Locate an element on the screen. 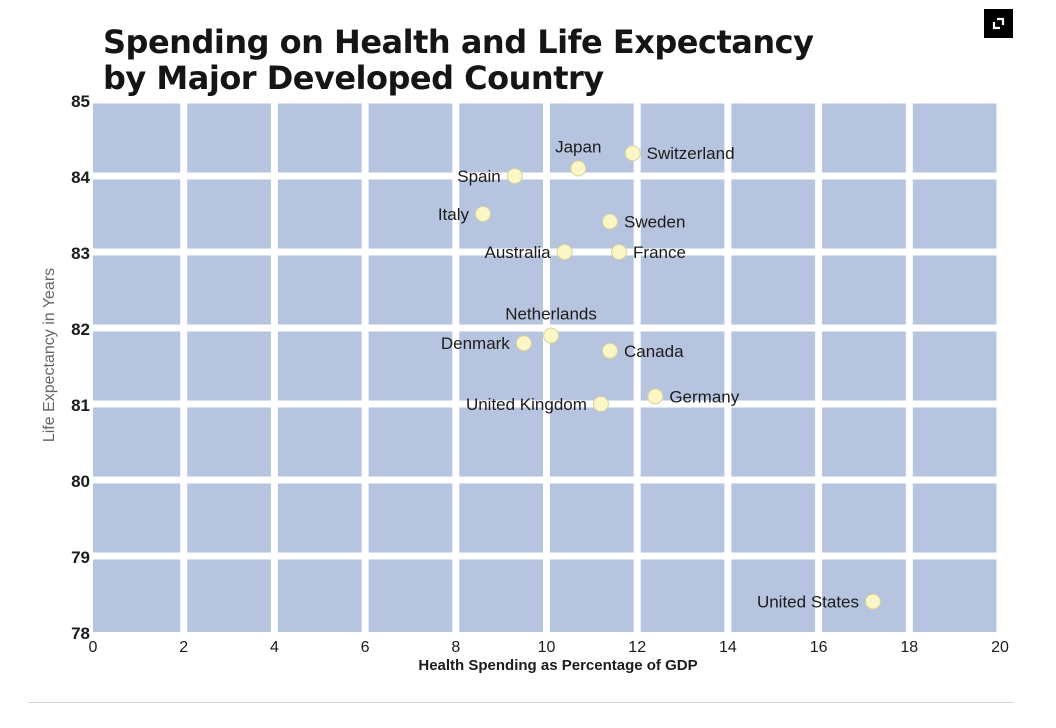 The height and width of the screenshot is (728, 1056). data-point-label: United Kingdom is located at coordinates (526, 404).